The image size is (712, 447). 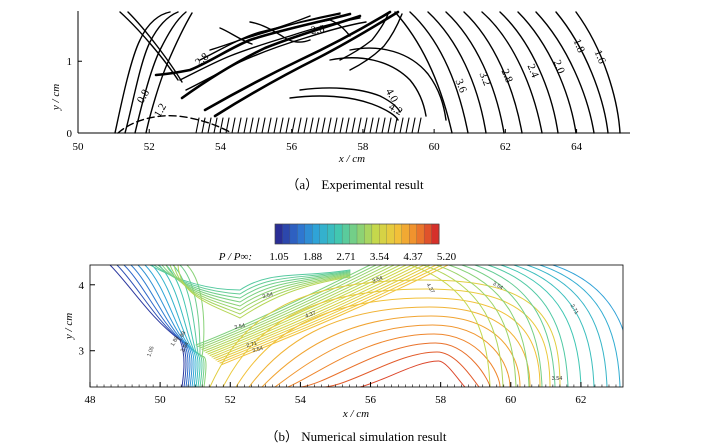 What do you see at coordinates (252, 345) in the screenshot?
I see `panel-b-contour-label: 2.71` at bounding box center [252, 345].